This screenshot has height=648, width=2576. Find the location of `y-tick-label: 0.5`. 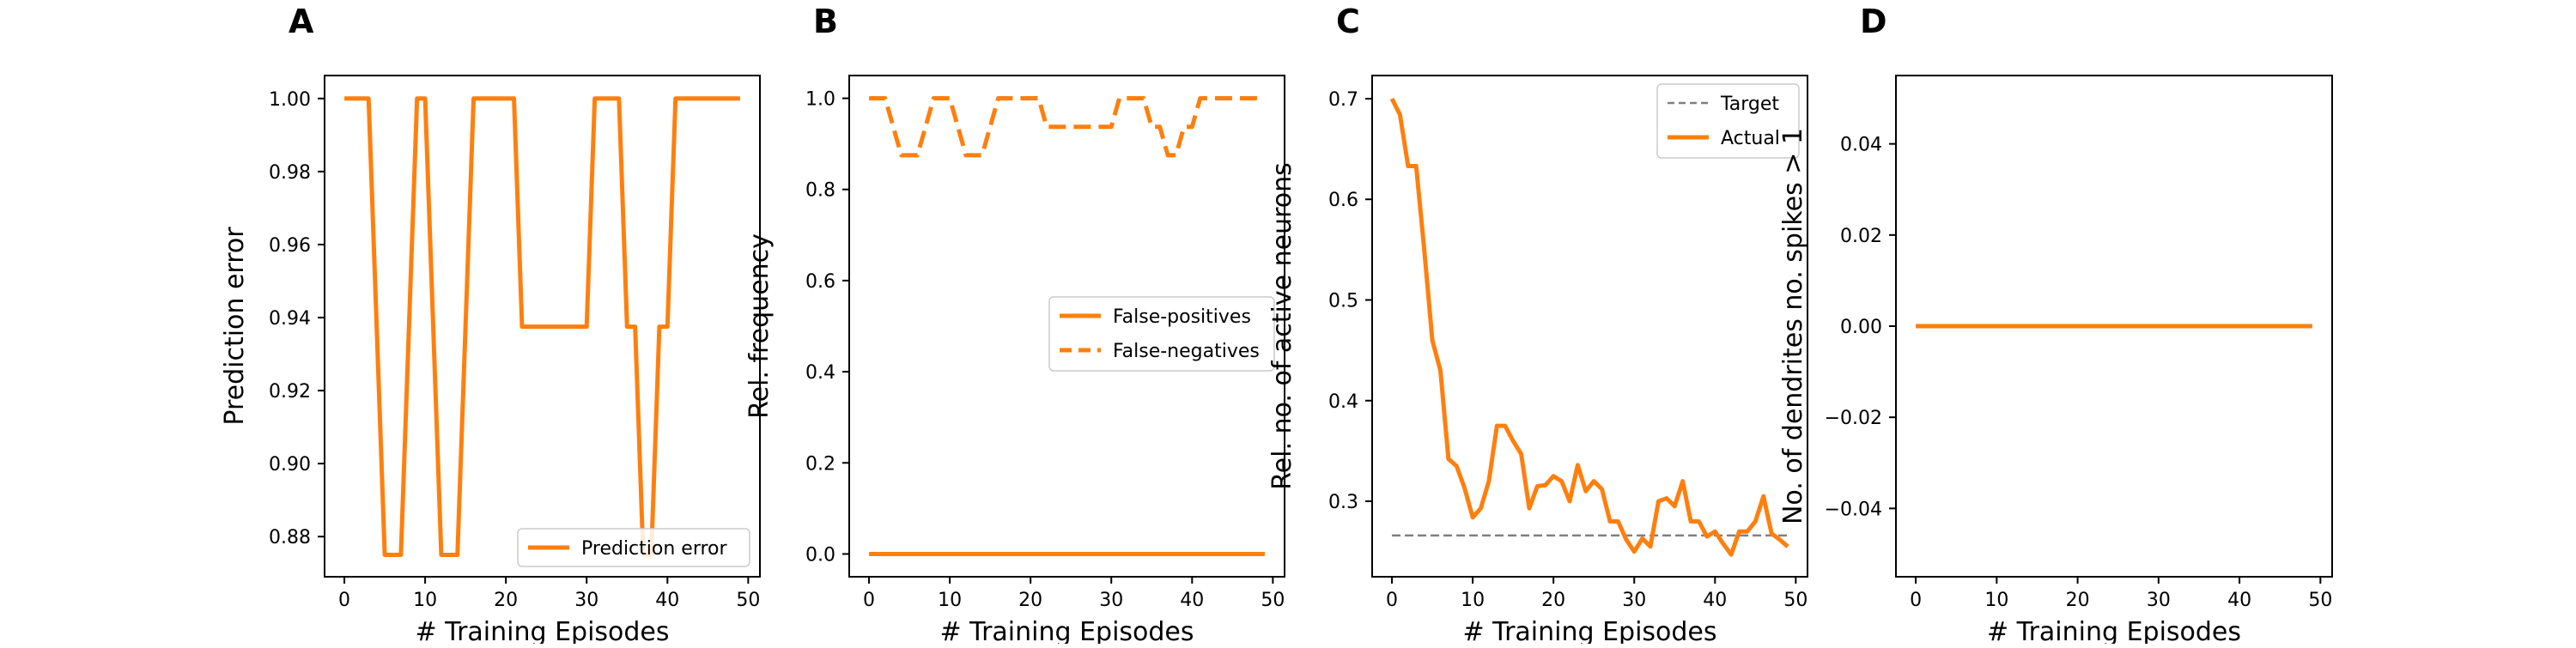

y-tick-label: 0.5 is located at coordinates (1343, 301).